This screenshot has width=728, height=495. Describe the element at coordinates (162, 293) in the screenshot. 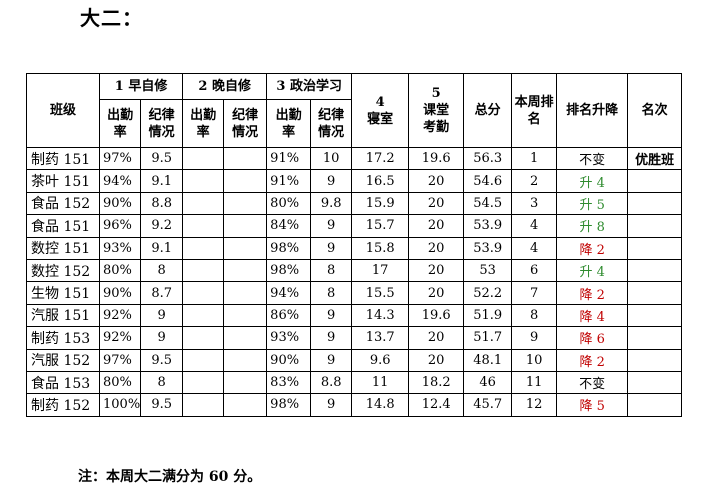

I see `morning-discipline-cell: 8.7` at that location.